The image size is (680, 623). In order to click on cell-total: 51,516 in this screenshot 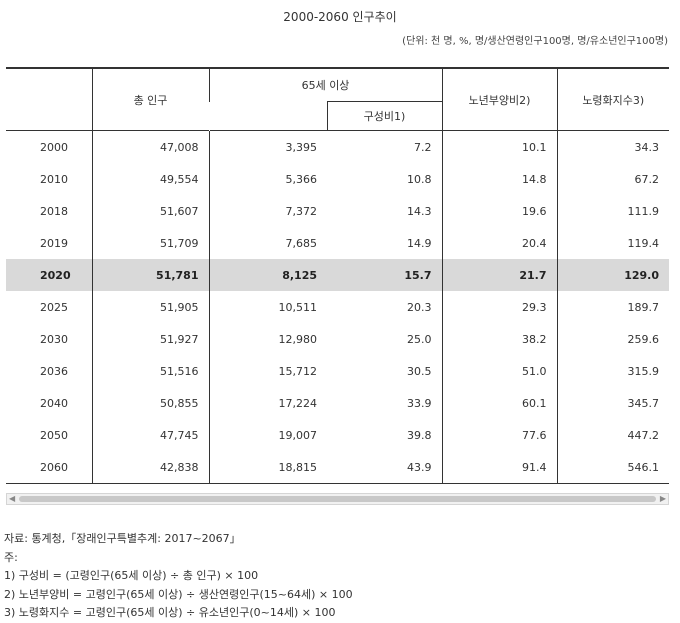, I will do `click(150, 371)`.